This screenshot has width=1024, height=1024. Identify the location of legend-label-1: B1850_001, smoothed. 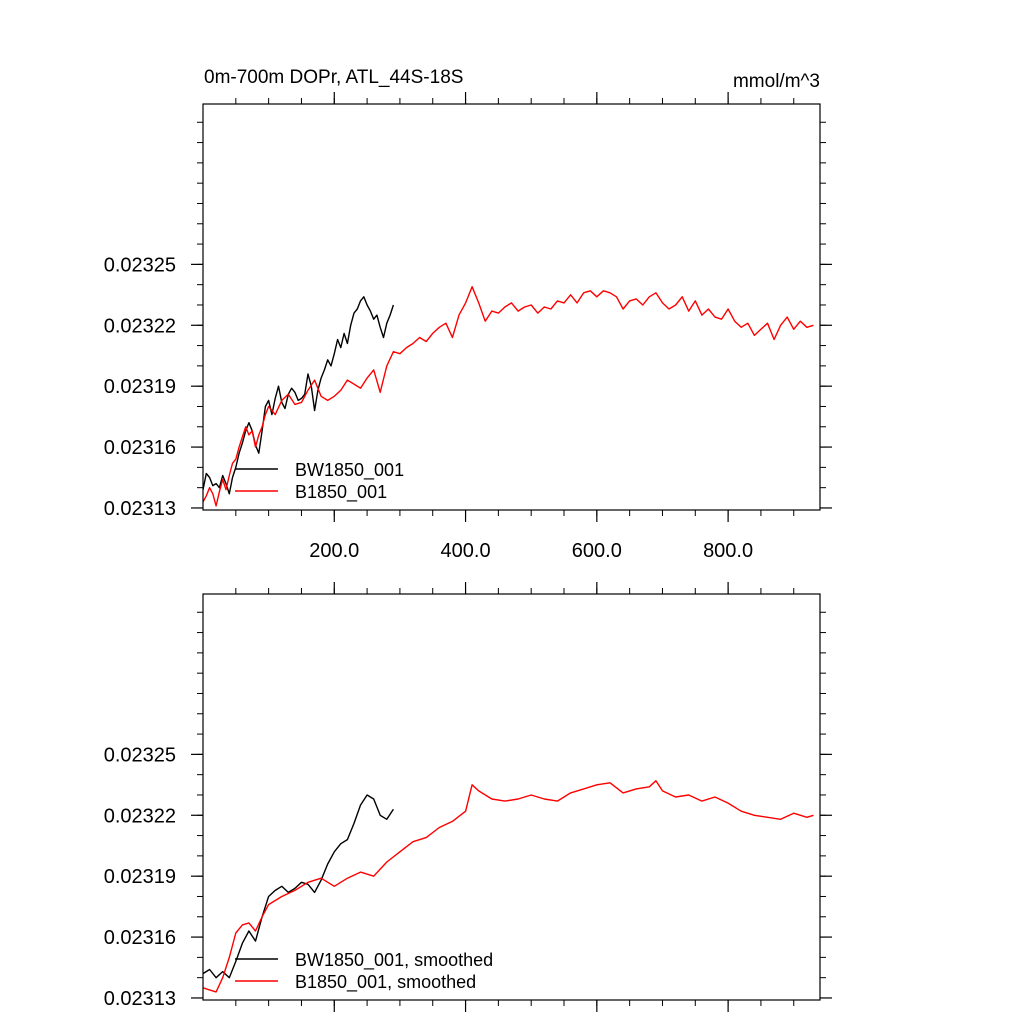
(385, 982).